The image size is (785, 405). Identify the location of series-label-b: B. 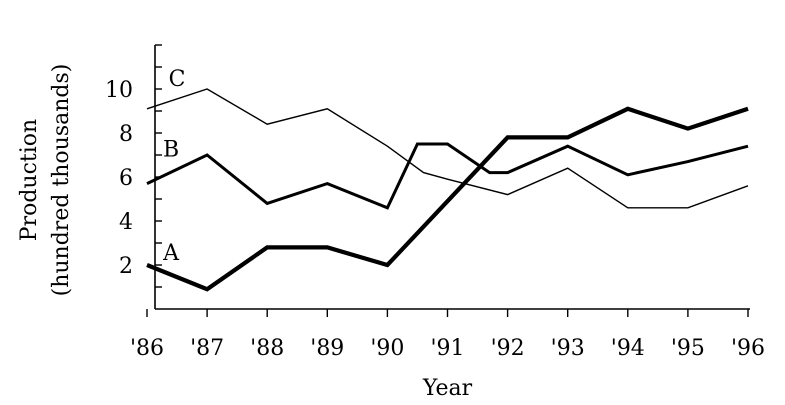
(171, 149).